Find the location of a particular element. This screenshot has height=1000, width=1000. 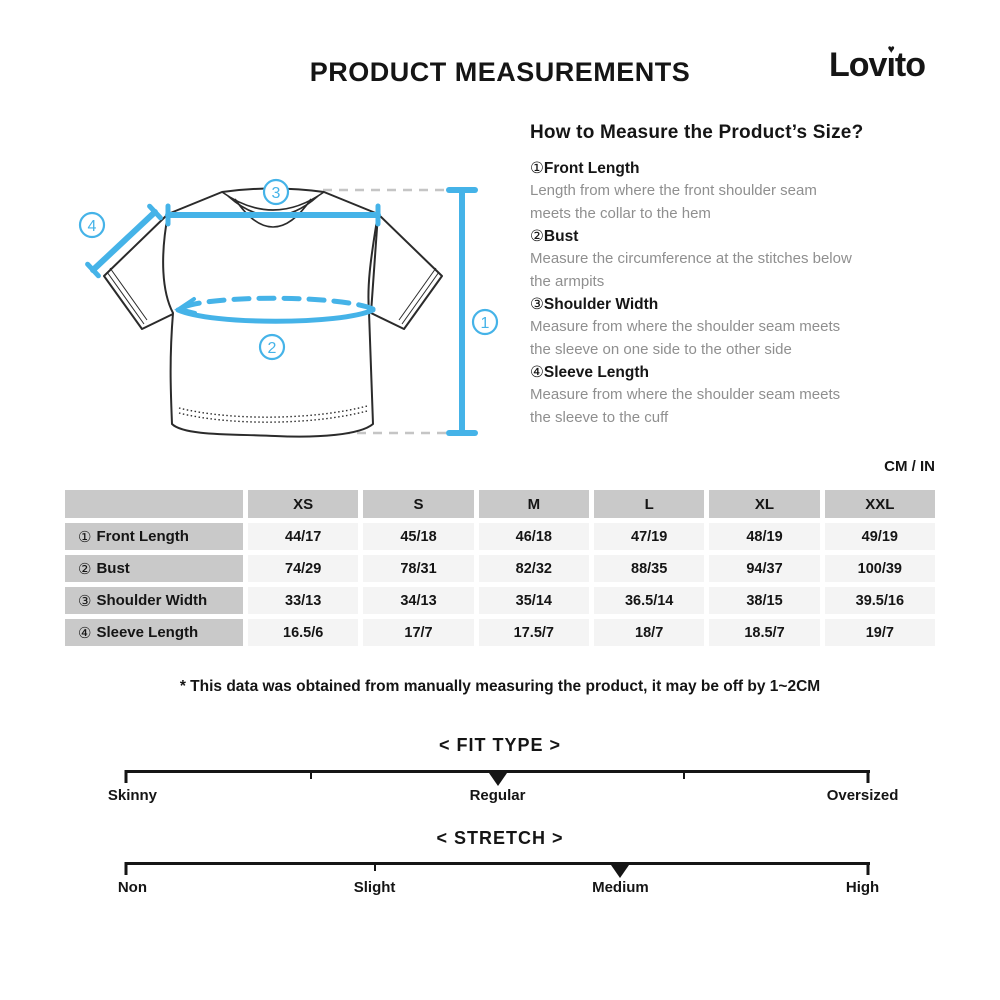

scale-label-oversized: Oversized is located at coordinates (862, 795).